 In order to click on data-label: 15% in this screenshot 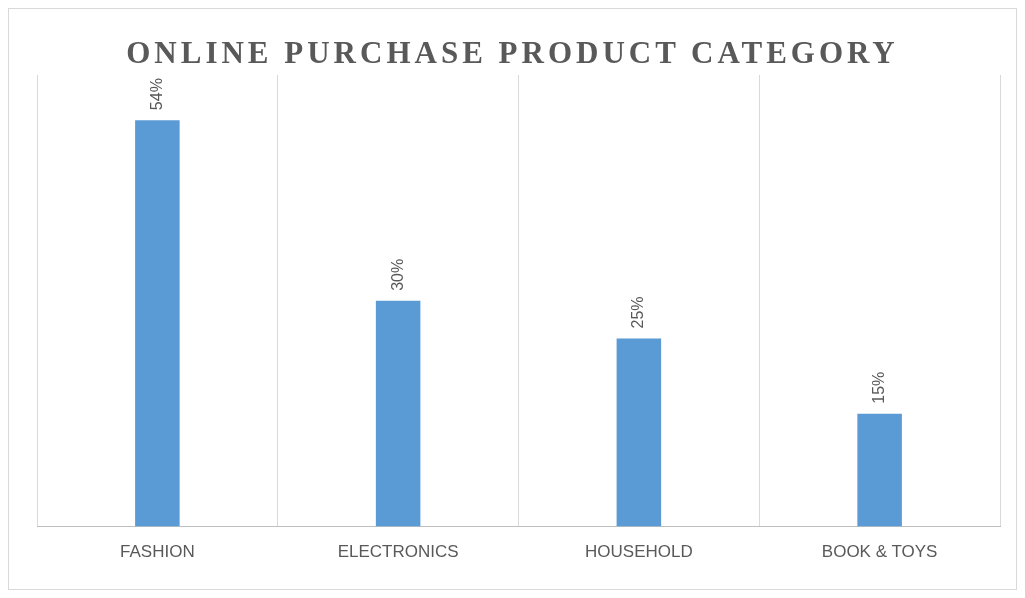, I will do `click(879, 387)`.